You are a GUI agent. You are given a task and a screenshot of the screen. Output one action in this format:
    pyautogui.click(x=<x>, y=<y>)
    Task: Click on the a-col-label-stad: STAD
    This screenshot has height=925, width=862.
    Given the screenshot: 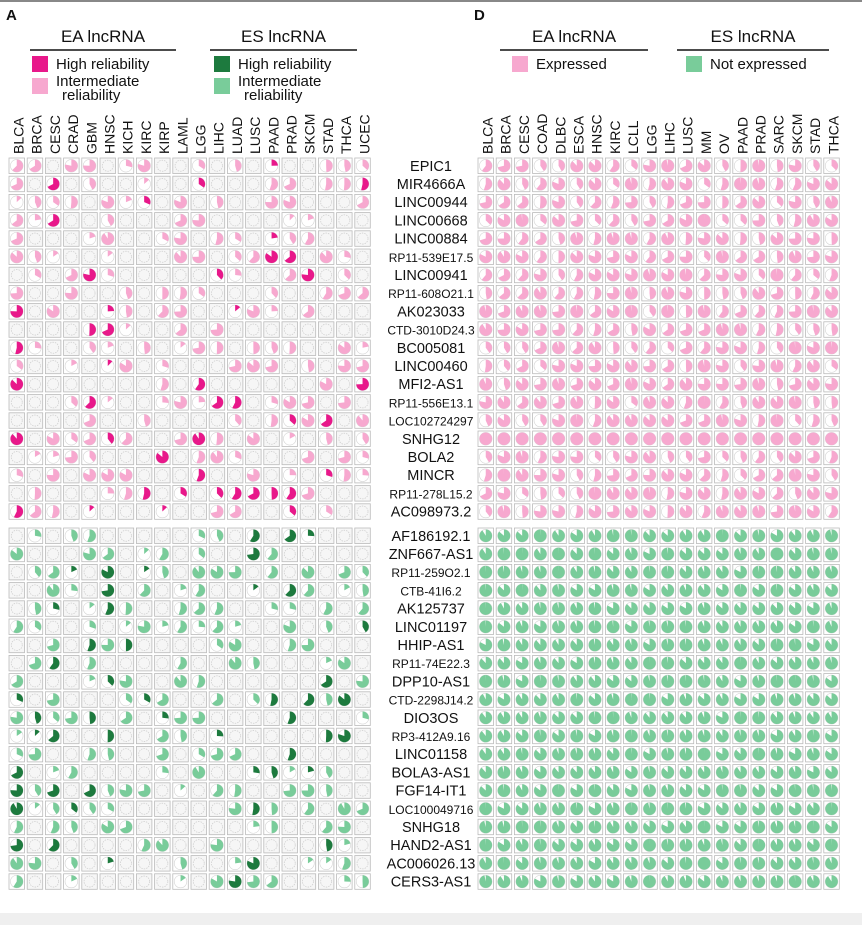 What is the action you would take?
    pyautogui.click(x=328, y=136)
    